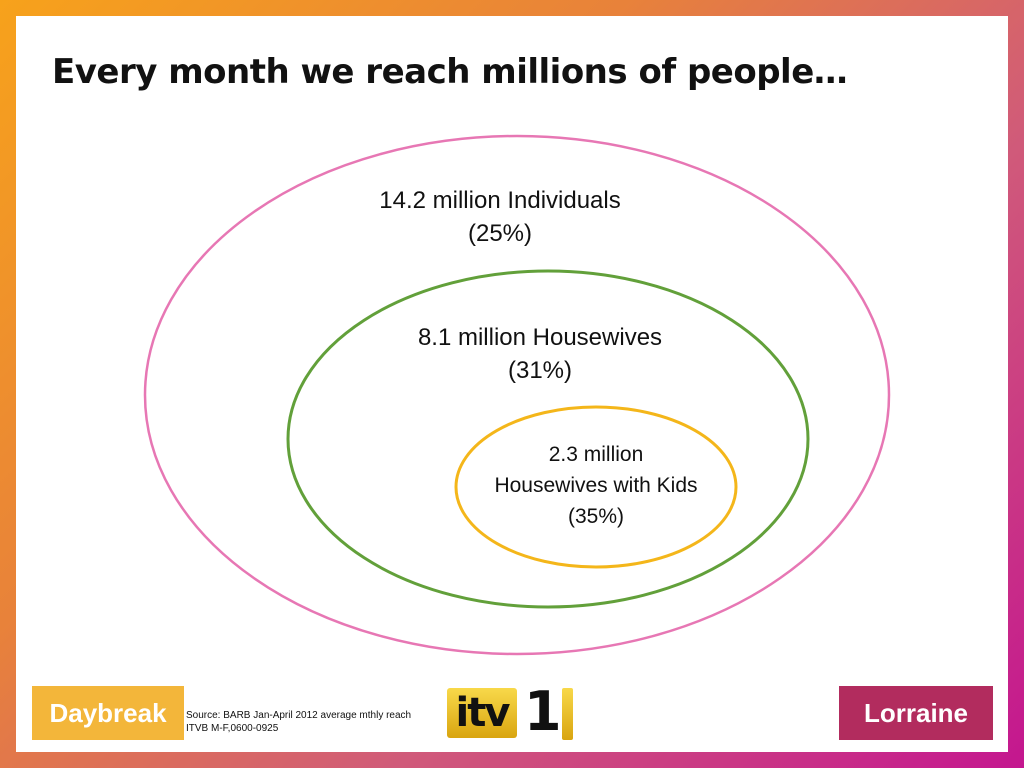 The height and width of the screenshot is (768, 1024). What do you see at coordinates (543, 711) in the screenshot?
I see `itv-channel-number: 1` at bounding box center [543, 711].